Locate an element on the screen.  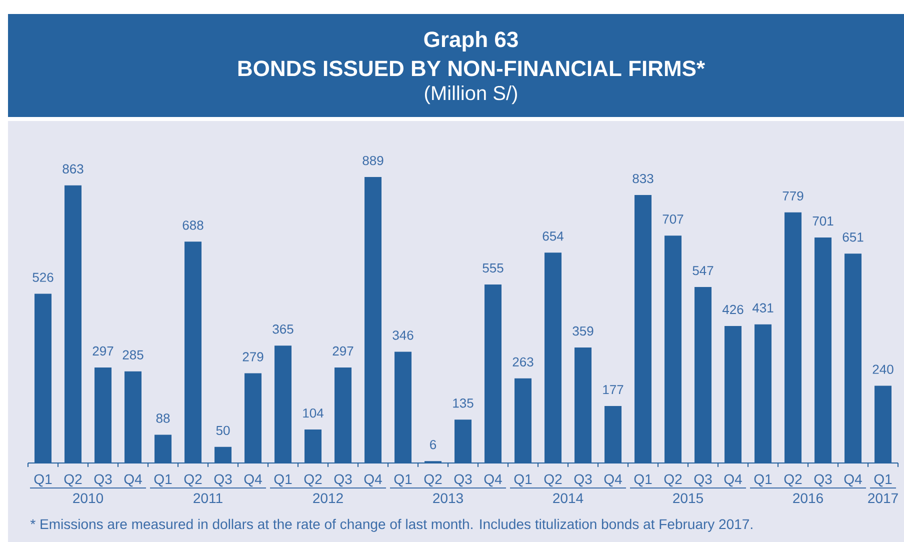
data-label: 688 is located at coordinates (193, 225).